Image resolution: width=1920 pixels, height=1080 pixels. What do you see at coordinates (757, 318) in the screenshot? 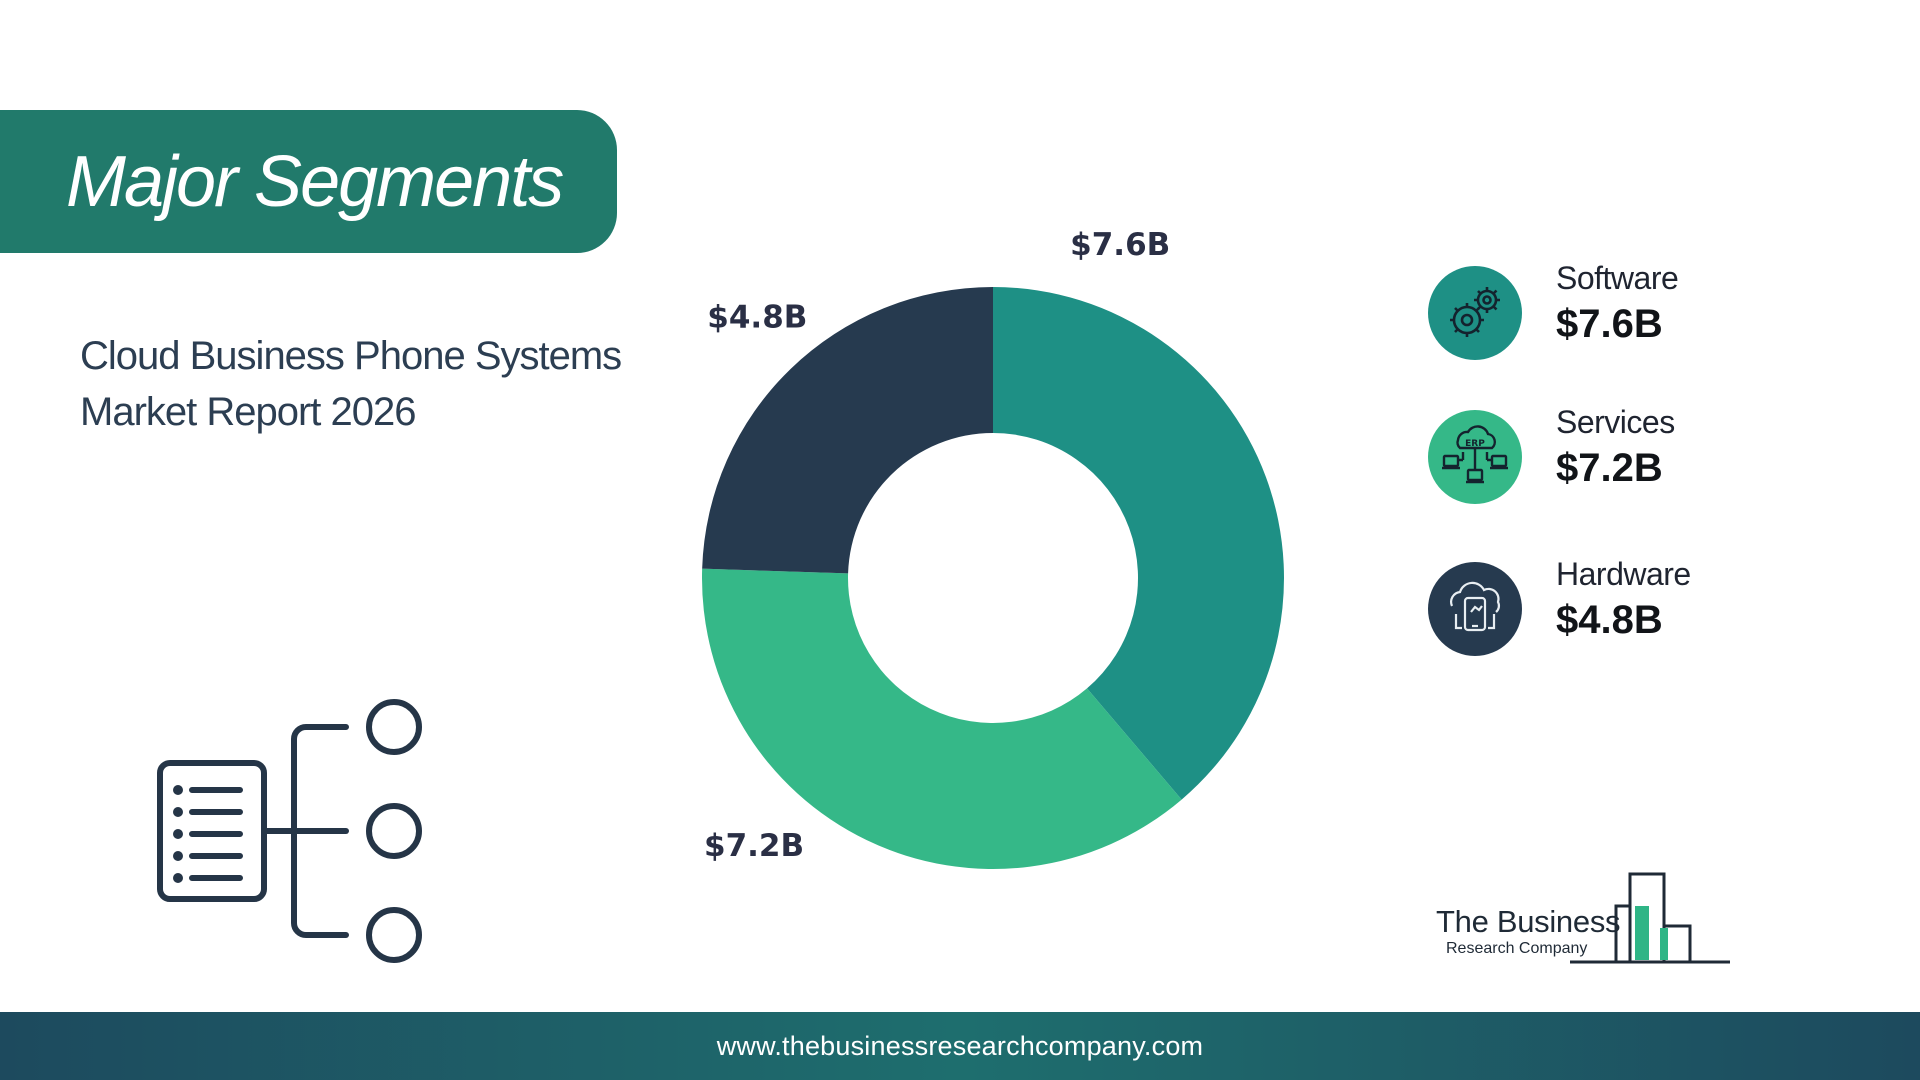
I see `data-label-hardware: $4.8B` at bounding box center [757, 318].